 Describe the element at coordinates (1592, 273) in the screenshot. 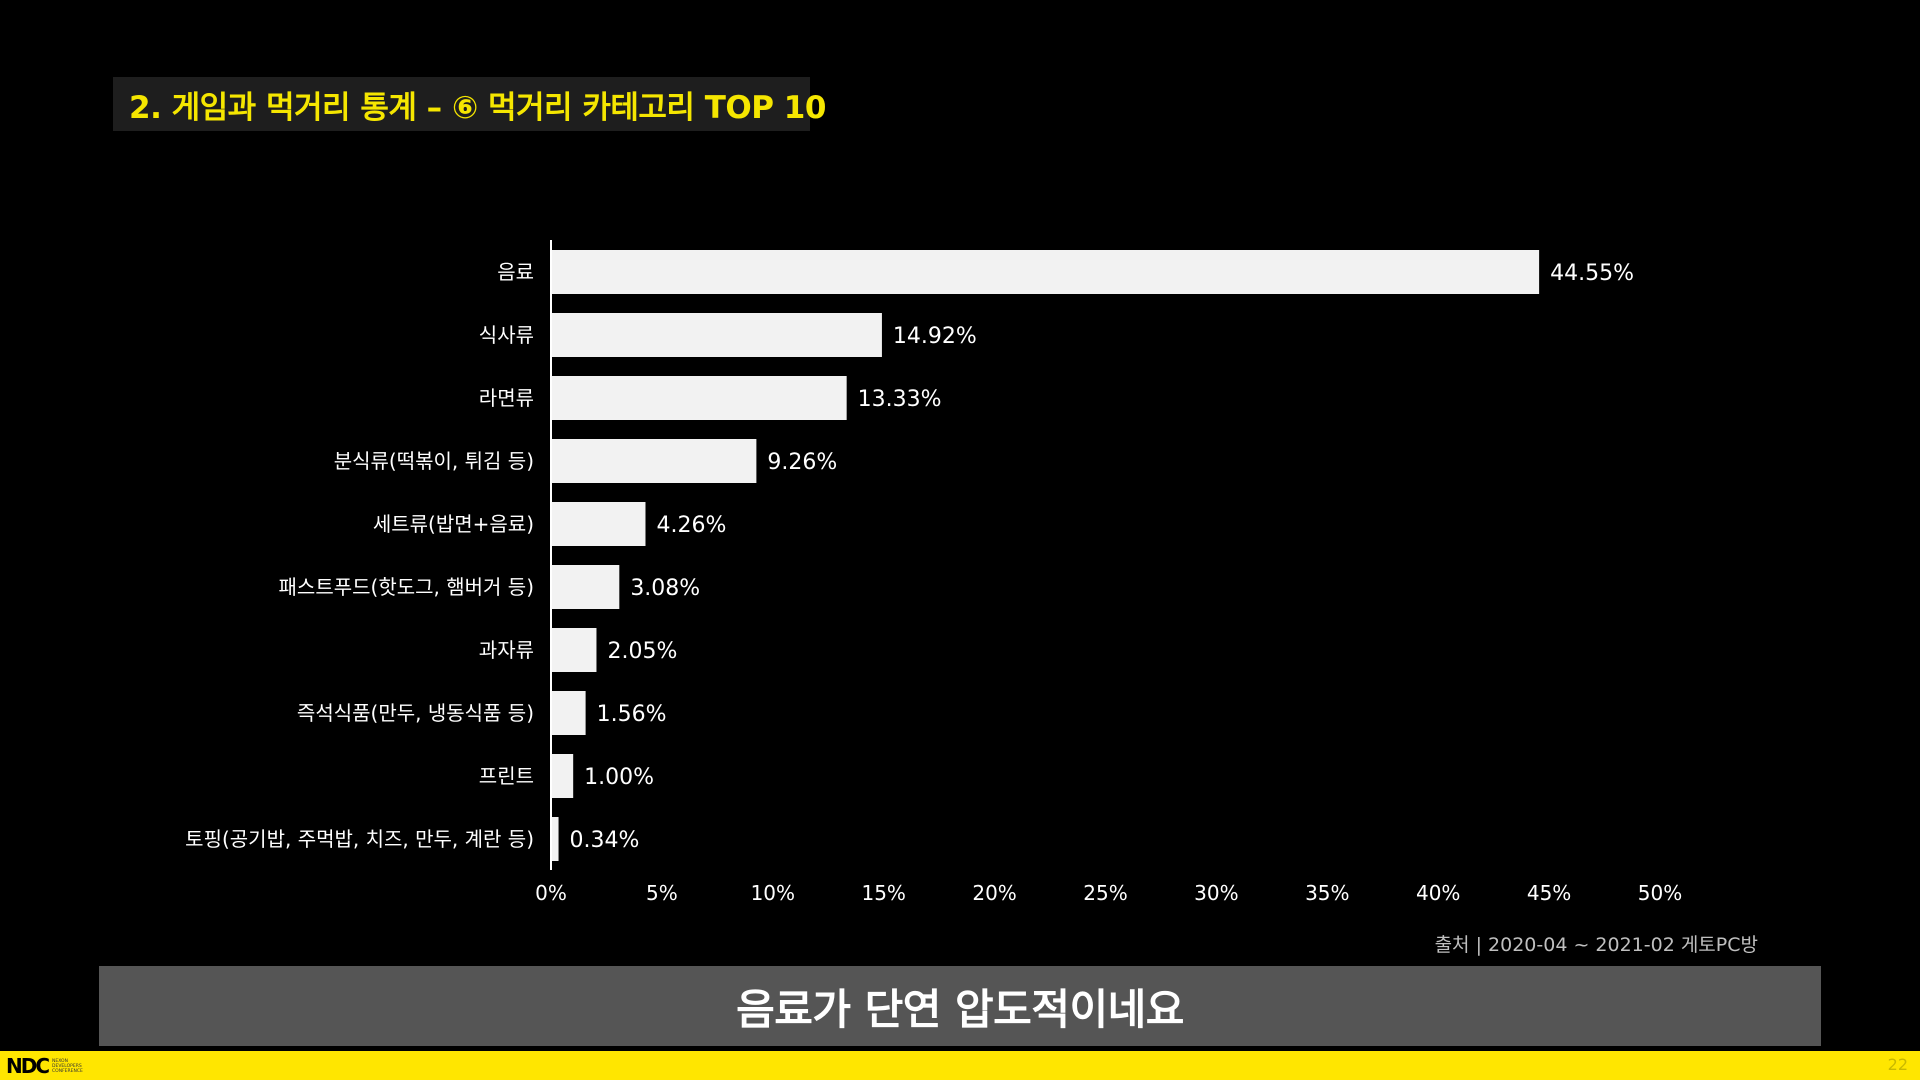

I see `data-label: 44.55%` at that location.